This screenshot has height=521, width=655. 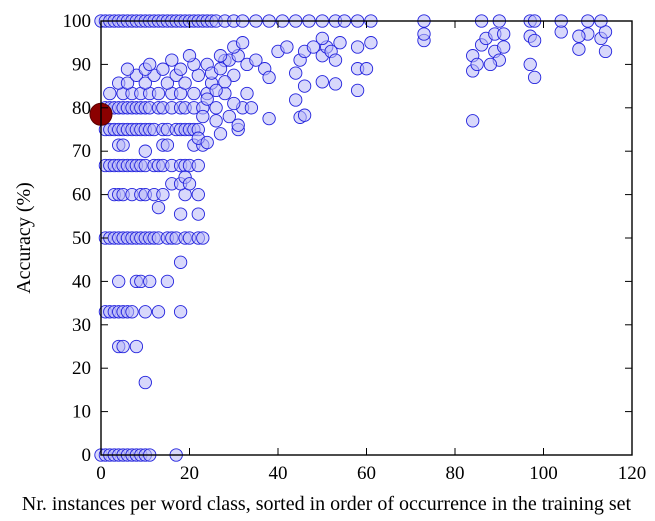 I want to click on x-tick-label: 40, so click(x=278, y=473).